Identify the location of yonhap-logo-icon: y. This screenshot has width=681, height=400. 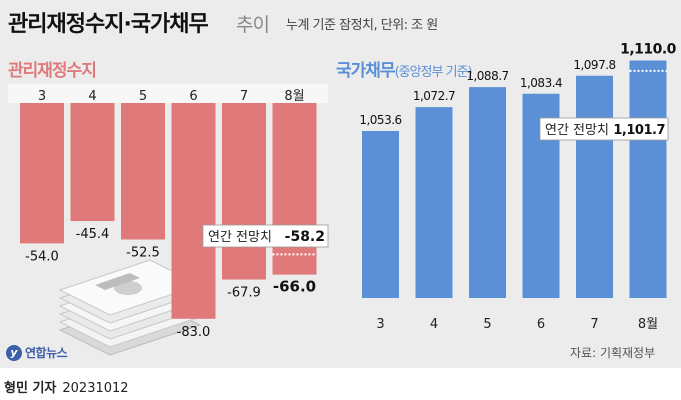
(14, 352).